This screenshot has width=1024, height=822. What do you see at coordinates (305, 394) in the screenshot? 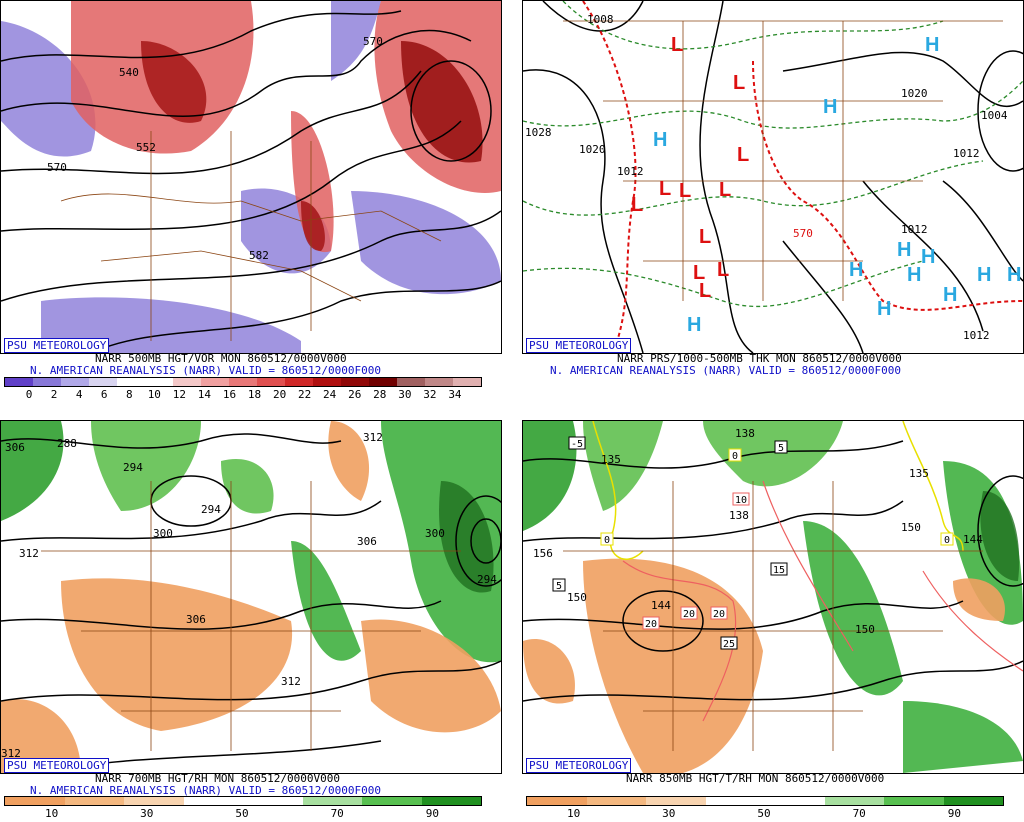
I see `colorbar-tick-label: 22` at bounding box center [305, 394].